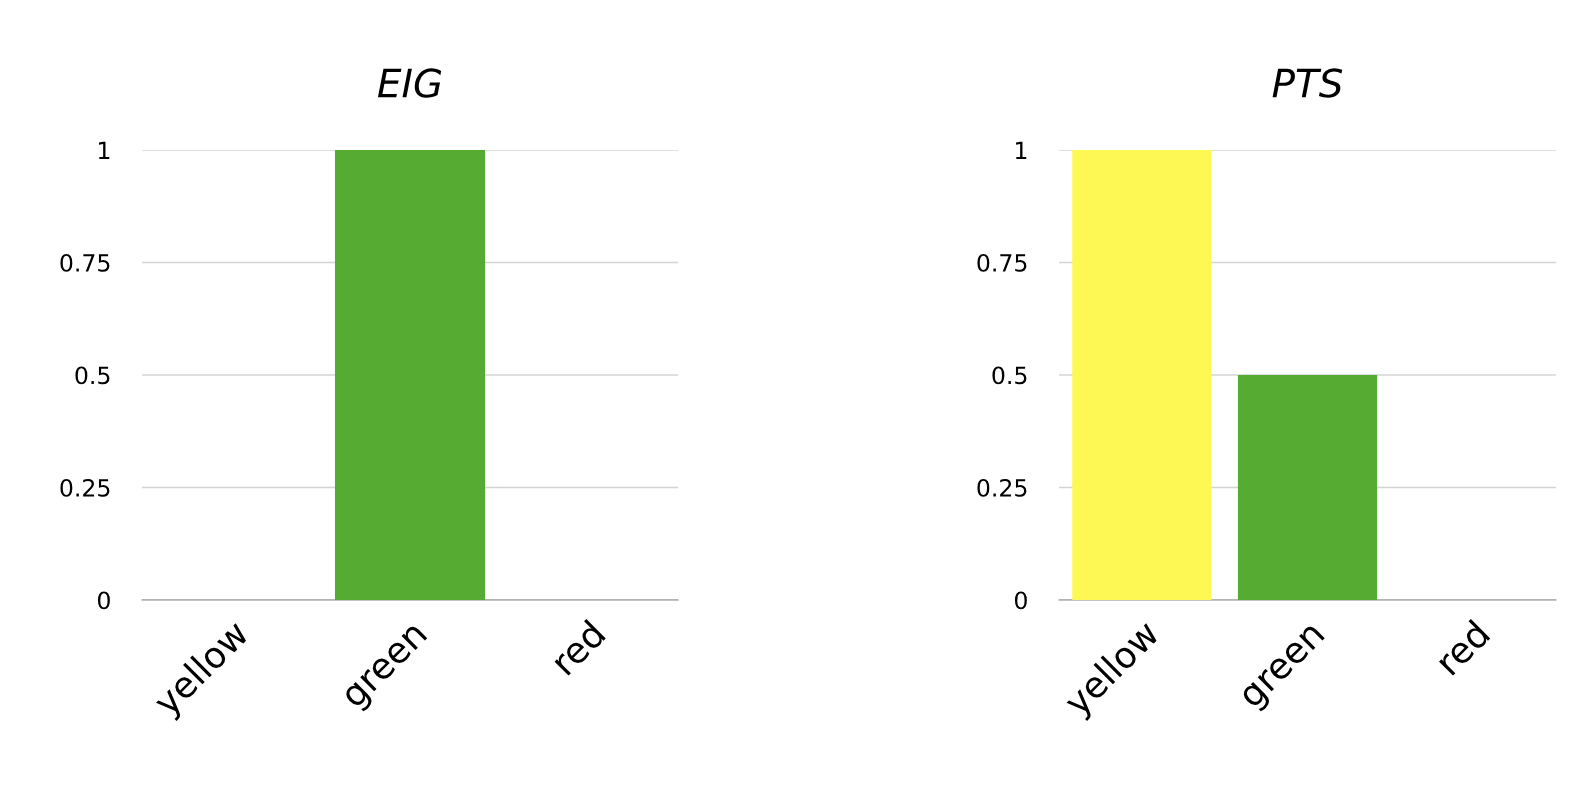 Image resolution: width=1589 pixels, height=787 pixels. What do you see at coordinates (409, 83) in the screenshot?
I see `chart-title: EIG` at bounding box center [409, 83].